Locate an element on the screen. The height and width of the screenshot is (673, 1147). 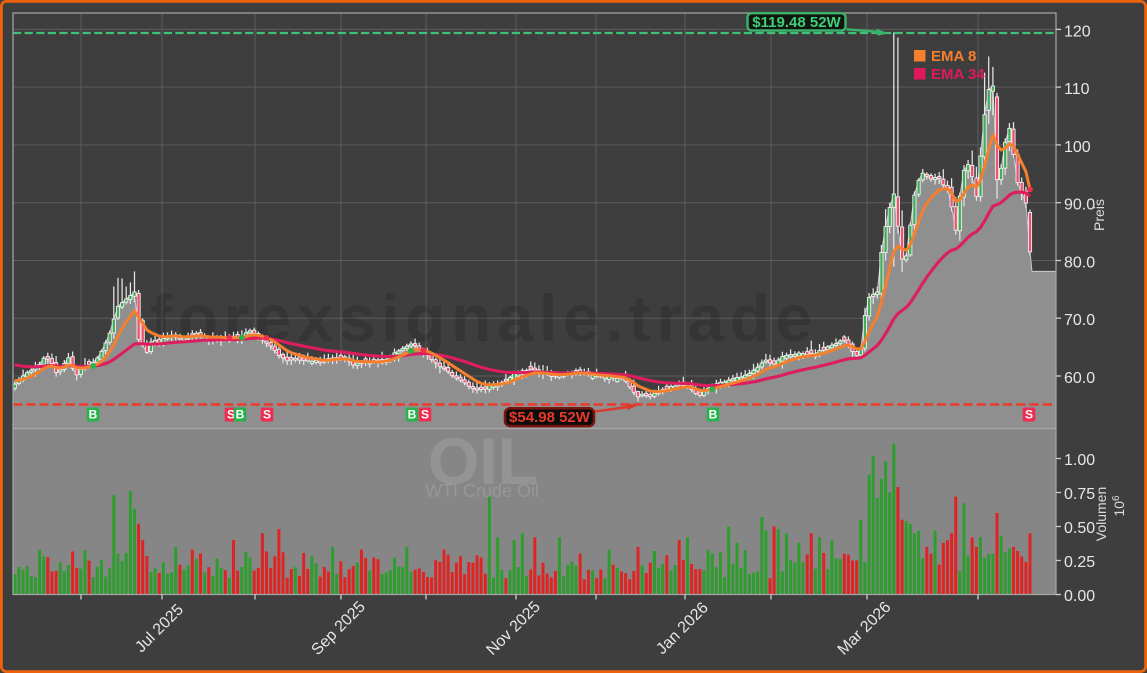
svg-text: $54.98 52W is located at coordinates (550, 417).